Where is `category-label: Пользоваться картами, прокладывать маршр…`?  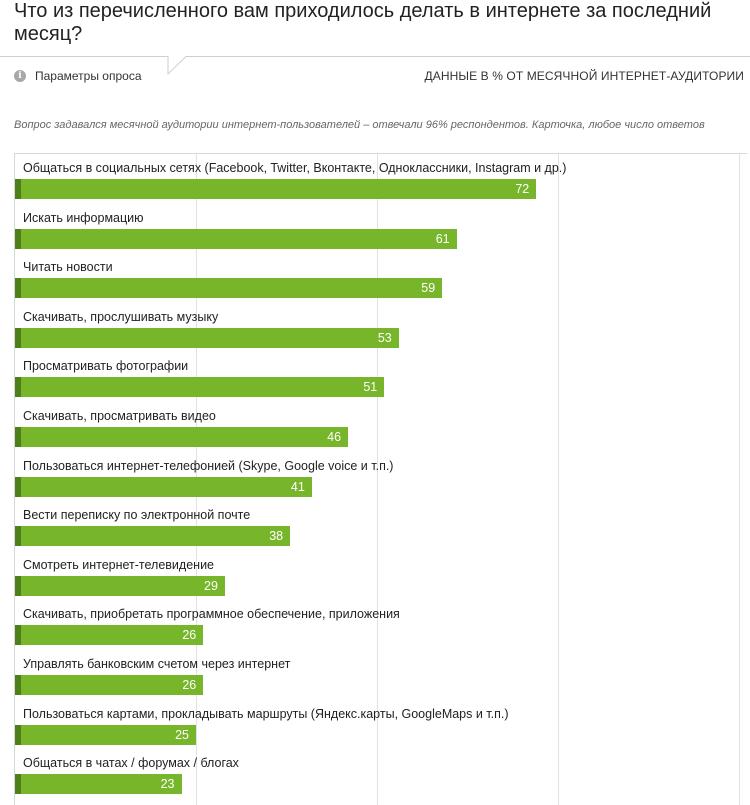
category-label: Пользоваться картами, прокладывать маршр… is located at coordinates (266, 713).